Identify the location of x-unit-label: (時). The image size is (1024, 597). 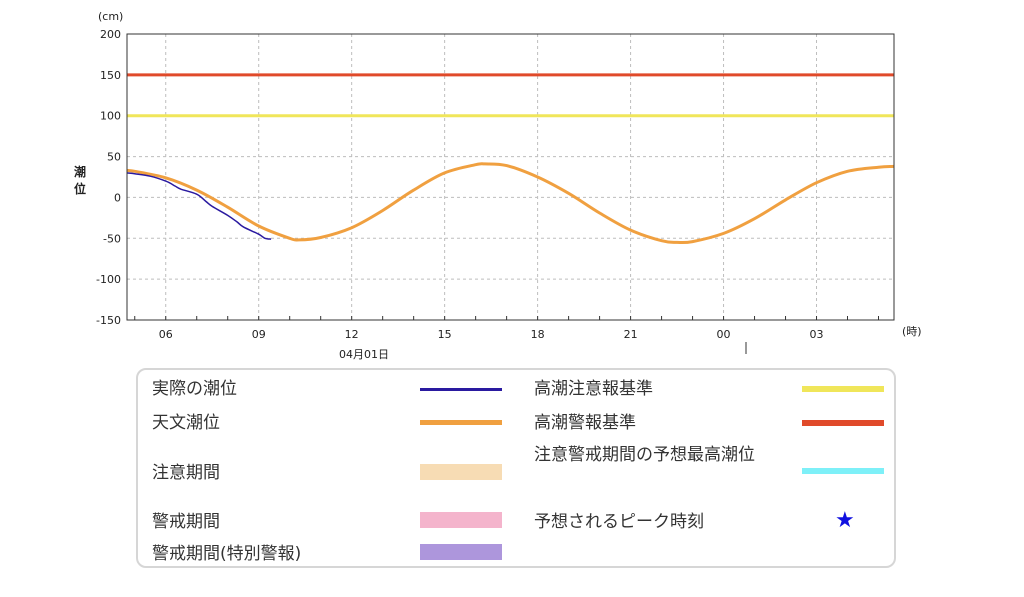
(912, 331).